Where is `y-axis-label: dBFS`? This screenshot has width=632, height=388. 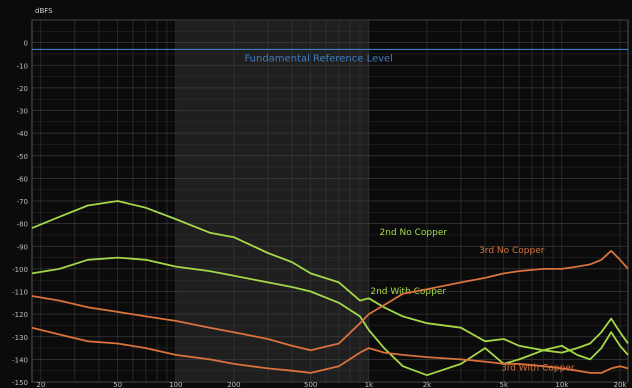 y-axis-label: dBFS is located at coordinates (44, 11).